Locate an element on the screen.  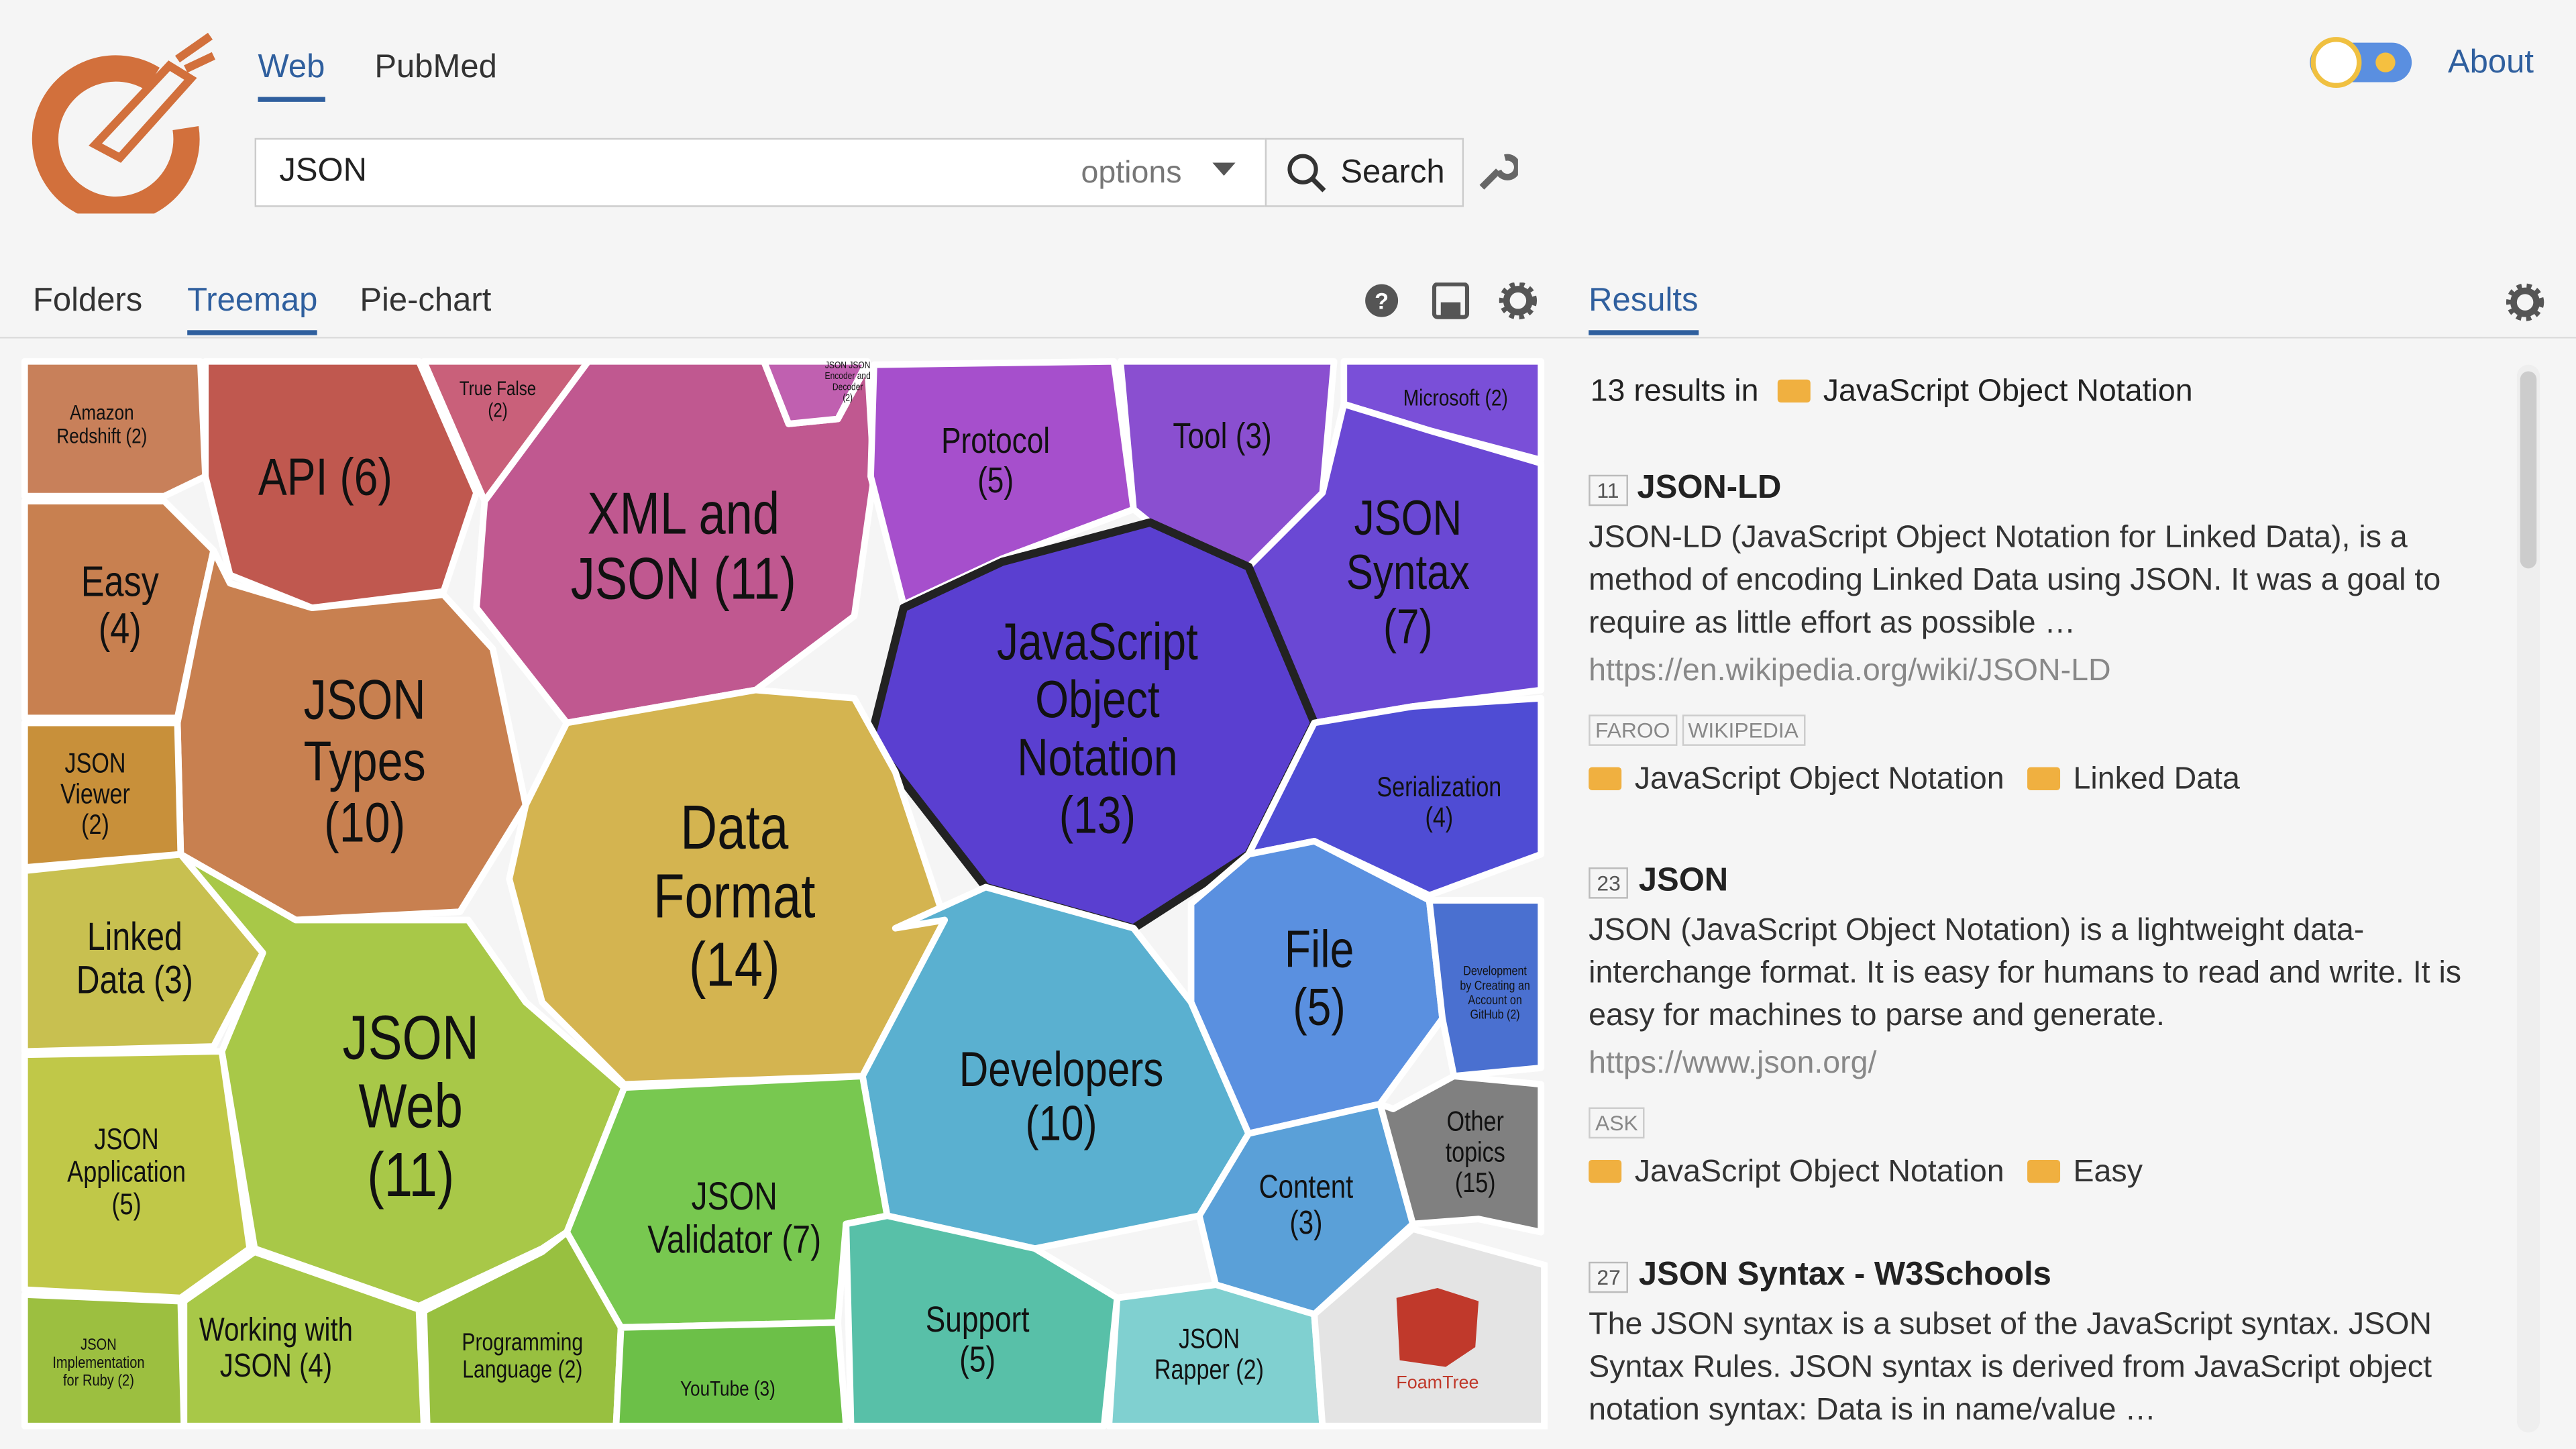
result-url: https://www.json.org/ is located at coordinates (1733, 1063).